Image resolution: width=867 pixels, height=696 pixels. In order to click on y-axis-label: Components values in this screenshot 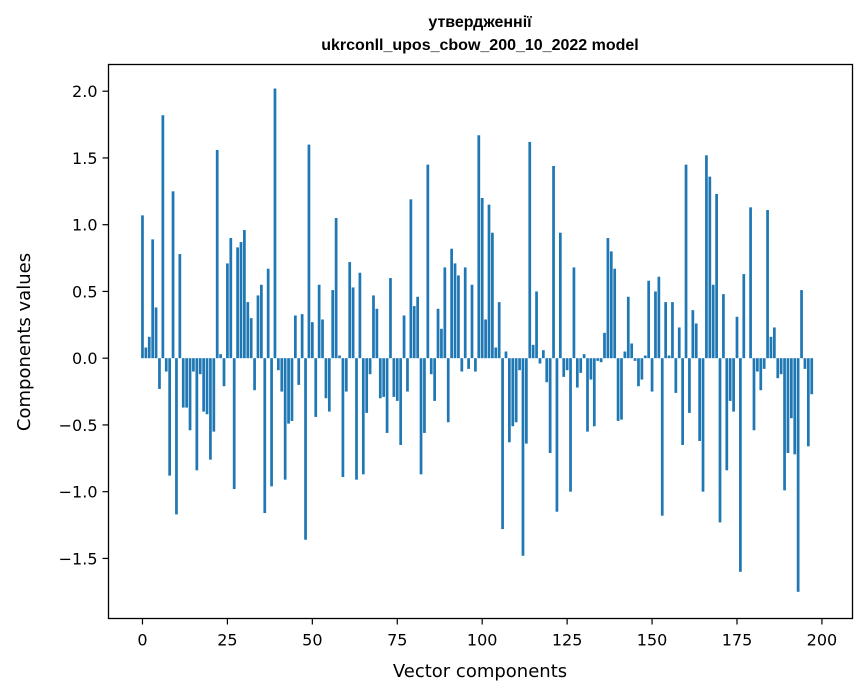, I will do `click(24, 342)`.